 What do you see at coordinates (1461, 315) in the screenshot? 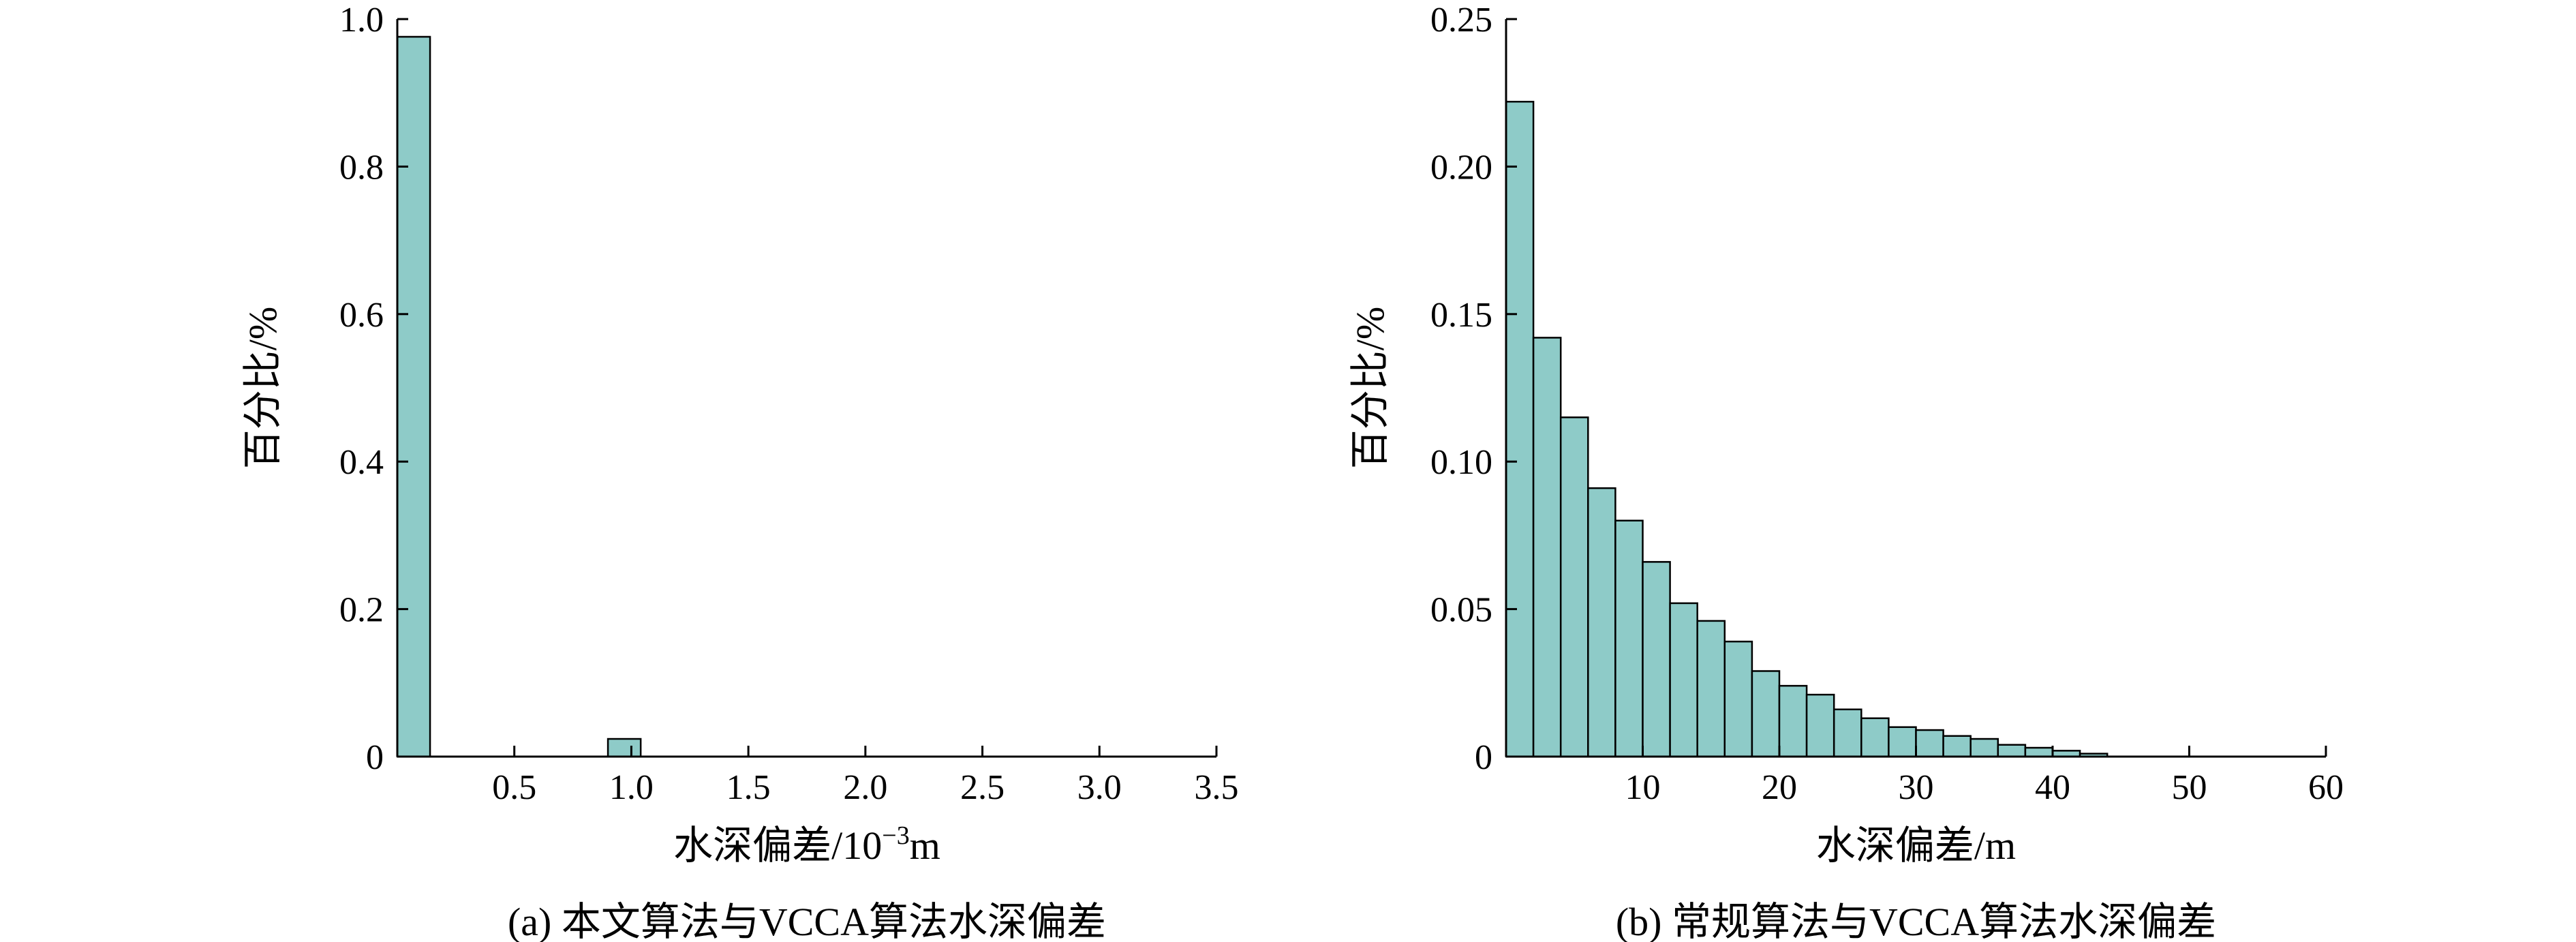
I see `y-tick-label-b-3: 0.15` at bounding box center [1461, 315].